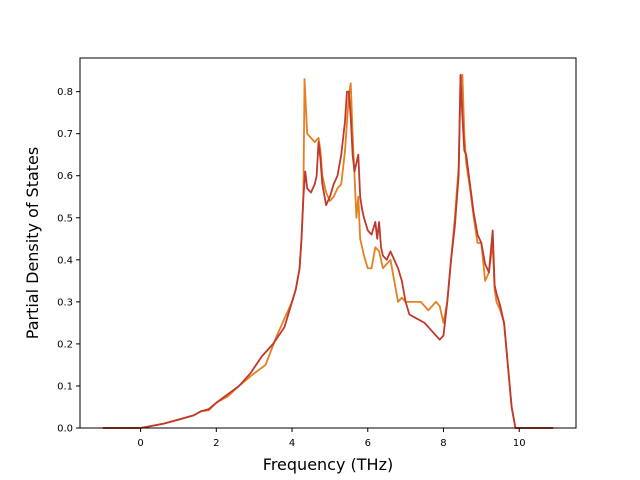  What do you see at coordinates (216, 443) in the screenshot?
I see `x-tick-label: 2` at bounding box center [216, 443].